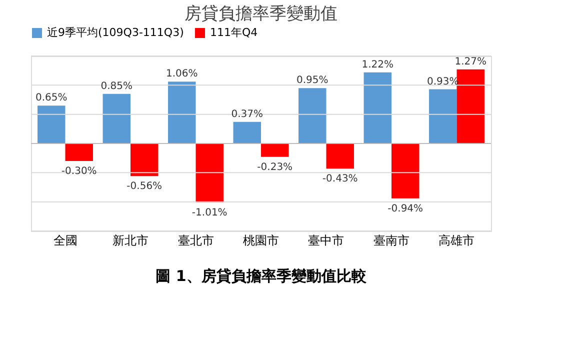  What do you see at coordinates (144, 186) in the screenshot?
I see `data-label: -0.56%` at bounding box center [144, 186].